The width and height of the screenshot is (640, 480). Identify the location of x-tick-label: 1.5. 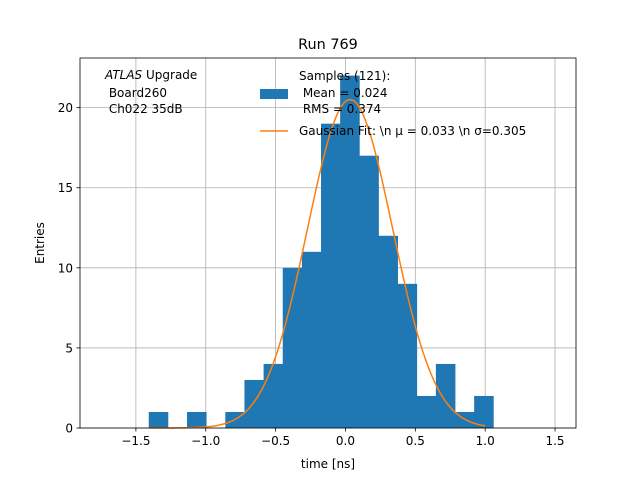
(554, 441).